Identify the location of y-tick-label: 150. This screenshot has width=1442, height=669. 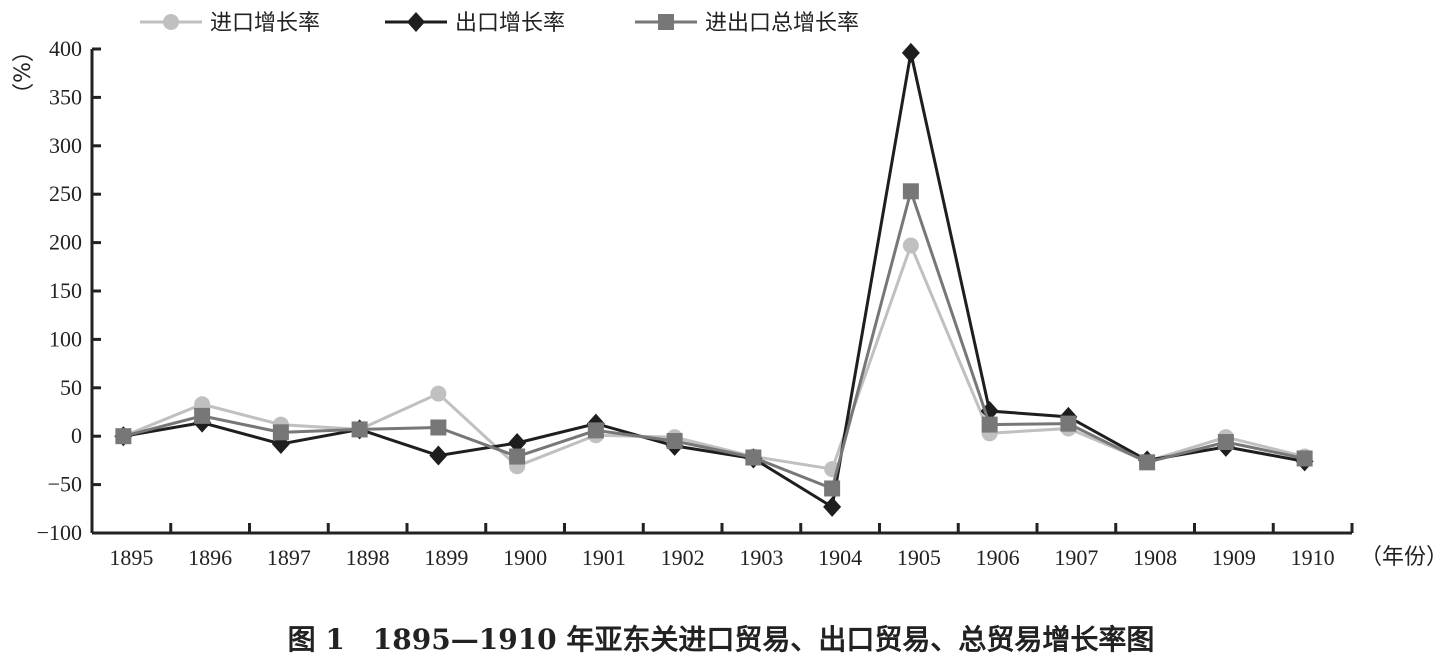
(65, 290).